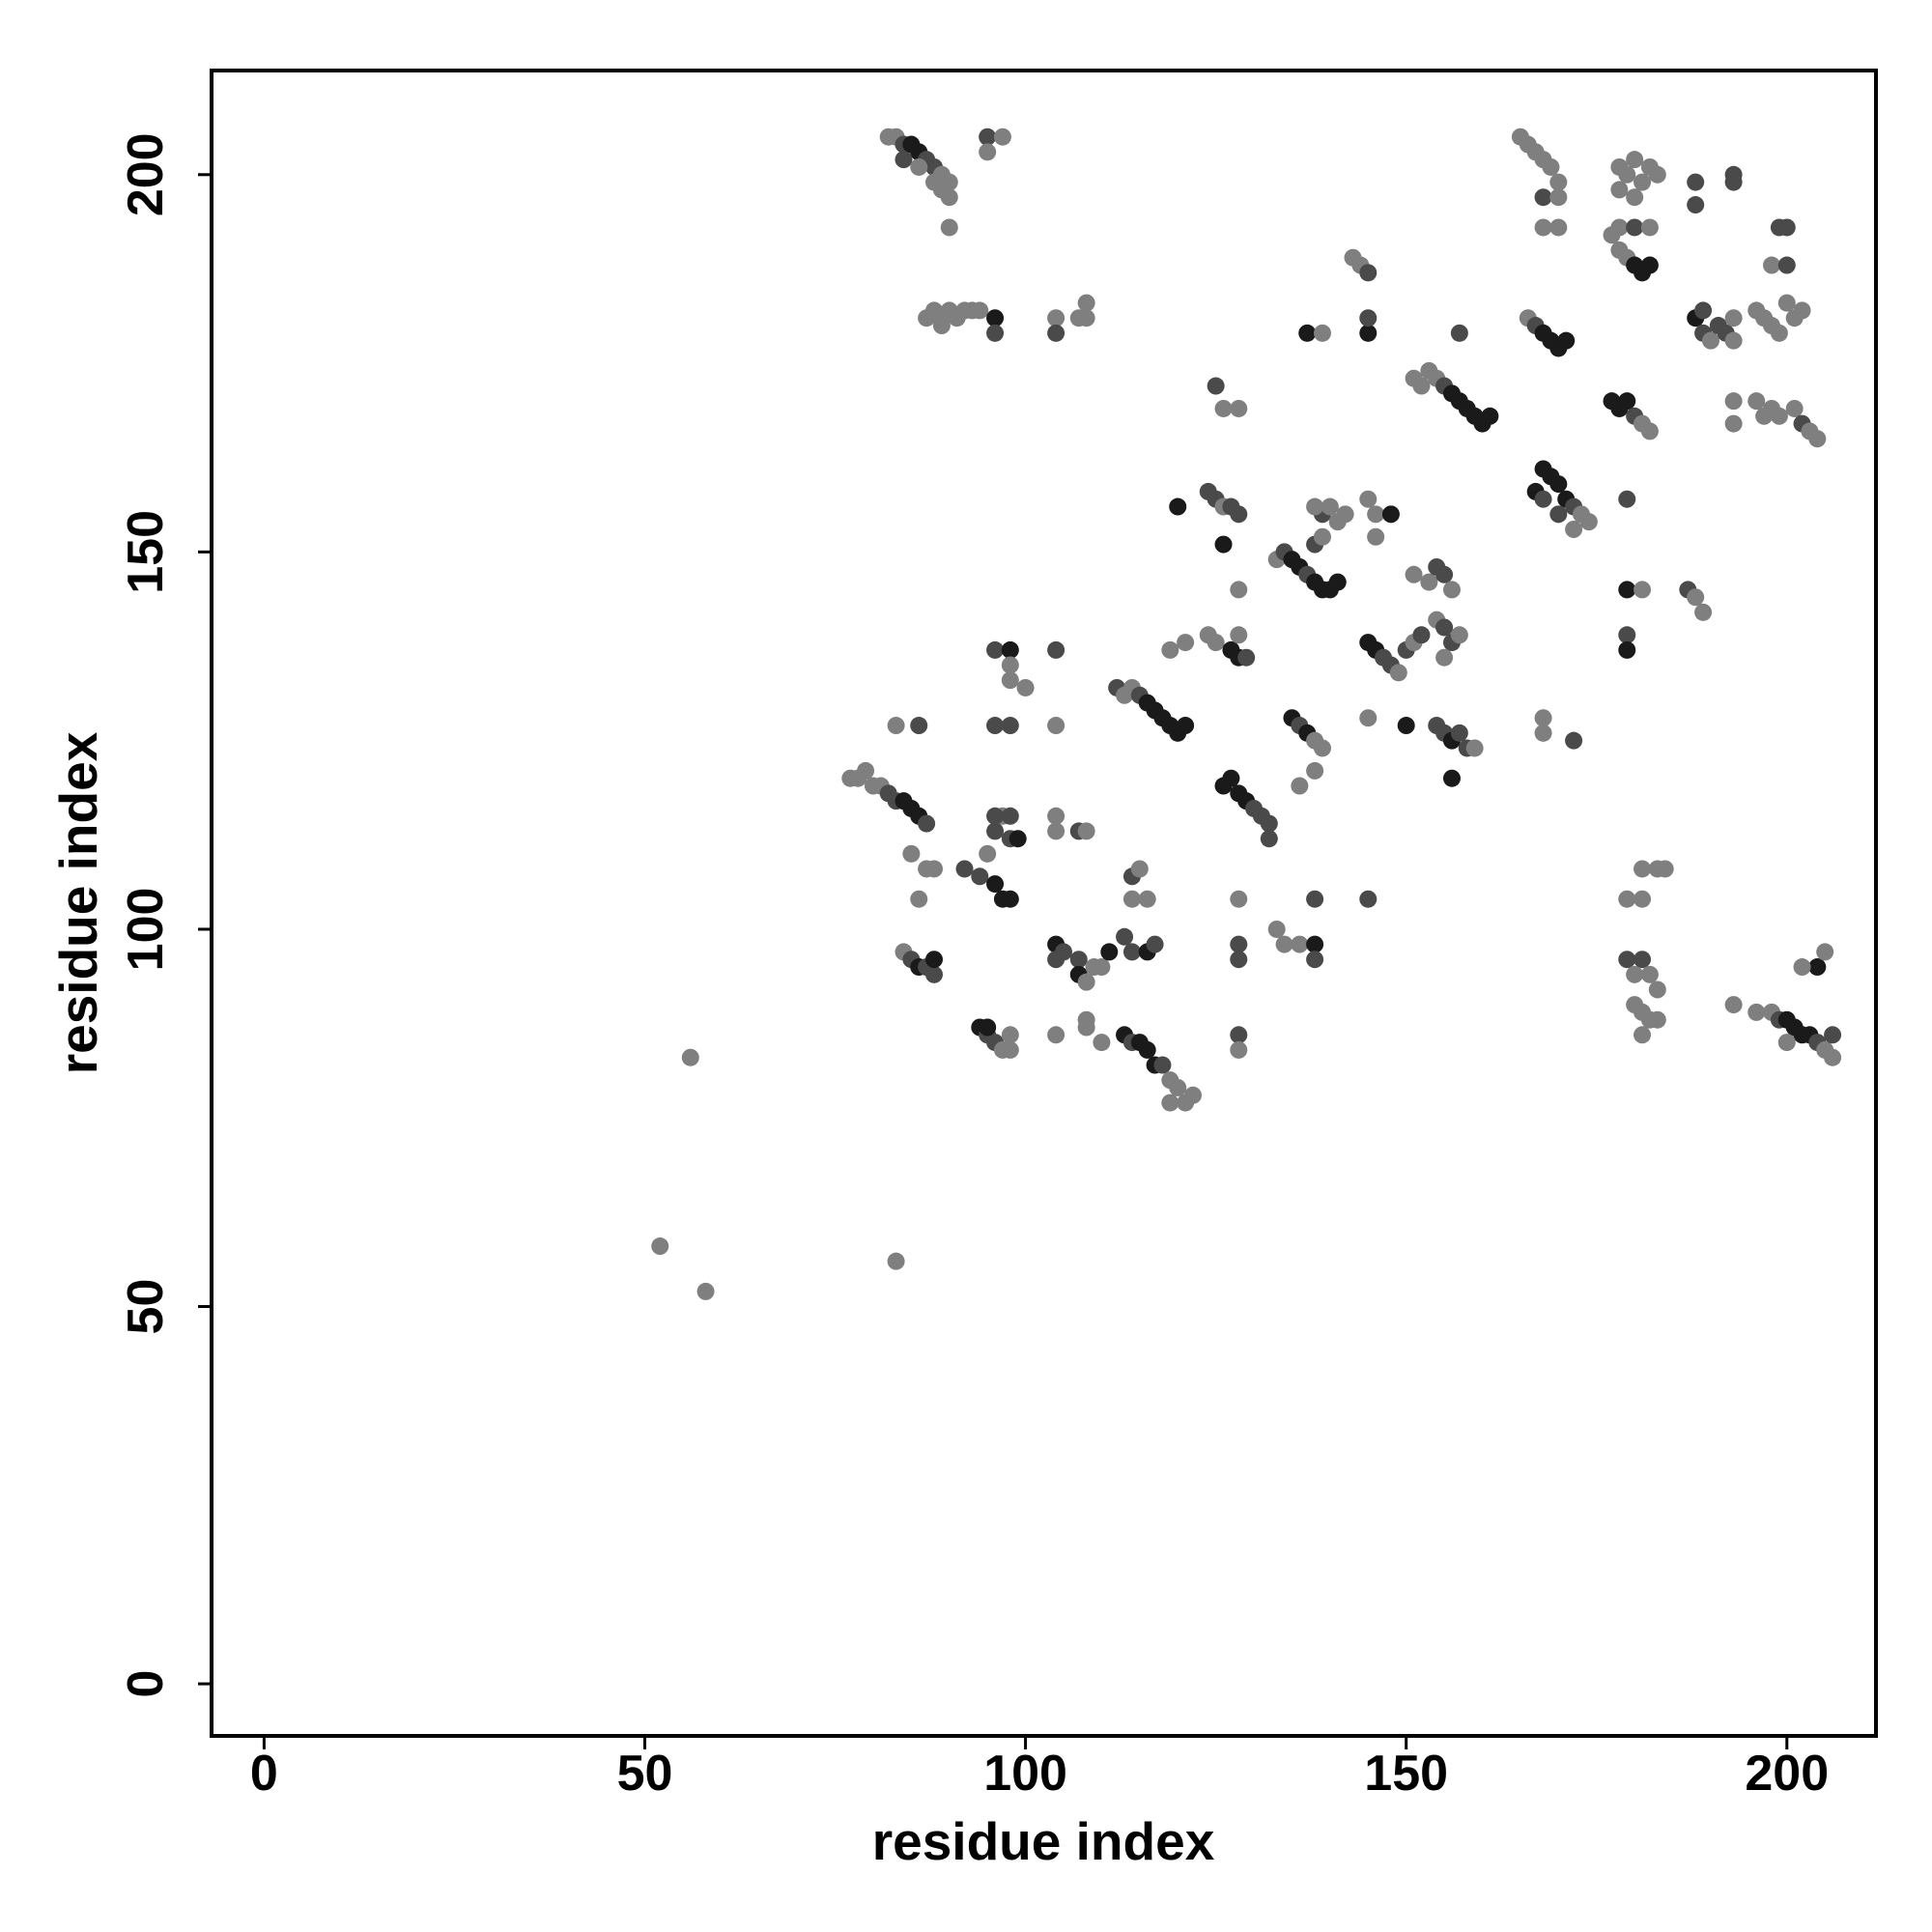 This screenshot has height=1932, width=1932. Describe the element at coordinates (645, 1774) in the screenshot. I see `x-tick-label: 50` at that location.